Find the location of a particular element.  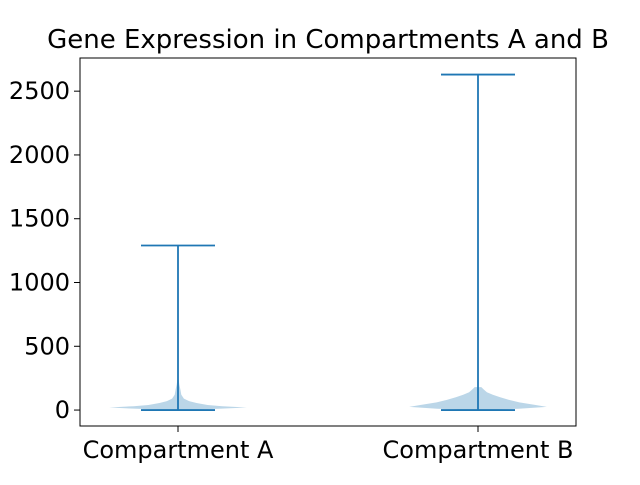

y-tick-label: 1500 is located at coordinates (39, 219).